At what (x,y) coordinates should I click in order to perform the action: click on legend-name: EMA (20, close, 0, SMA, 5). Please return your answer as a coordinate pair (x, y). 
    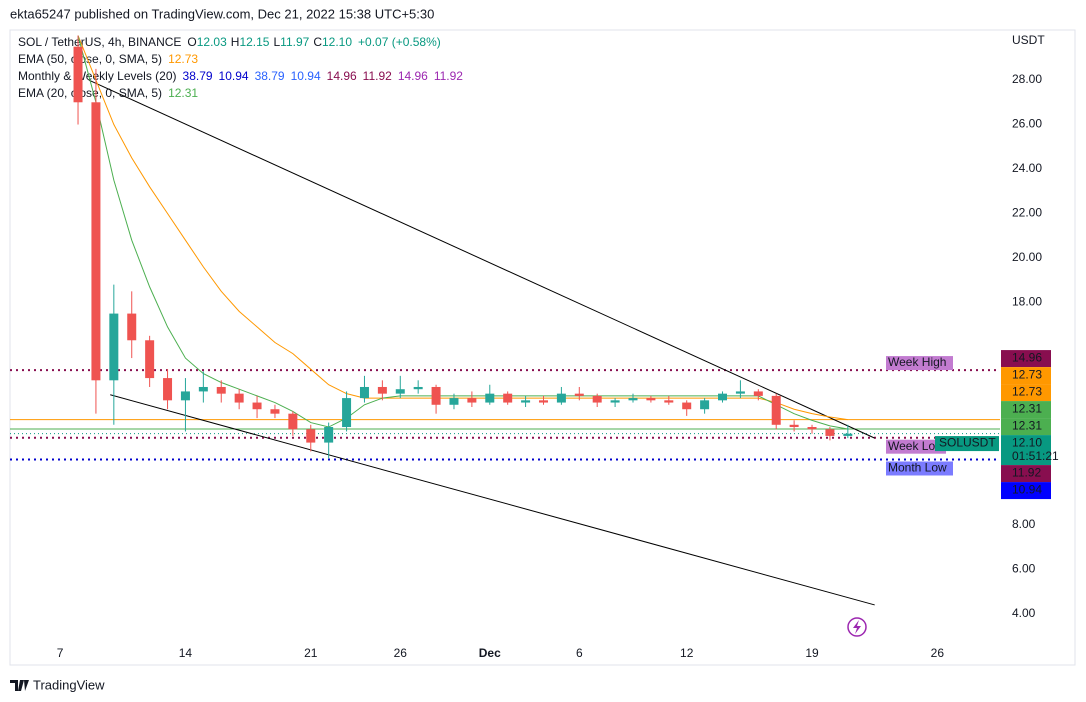
    Looking at the image, I should click on (90, 93).